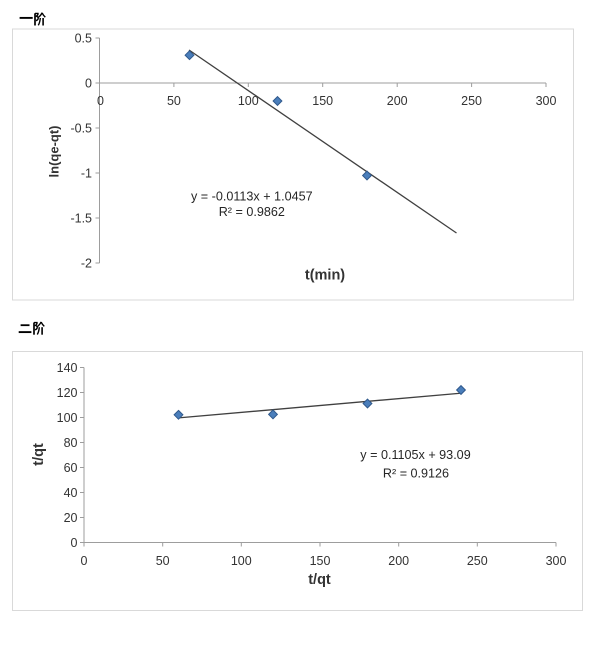 Image resolution: width=600 pixels, height=646 pixels. Describe the element at coordinates (81, 129) in the screenshot. I see `svg-text: -0.5` at that location.